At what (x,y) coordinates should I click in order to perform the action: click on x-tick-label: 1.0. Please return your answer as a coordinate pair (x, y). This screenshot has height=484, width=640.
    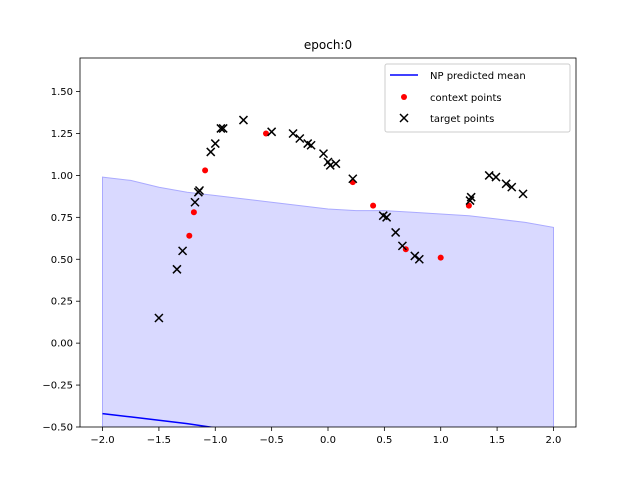
    Looking at the image, I should click on (441, 440).